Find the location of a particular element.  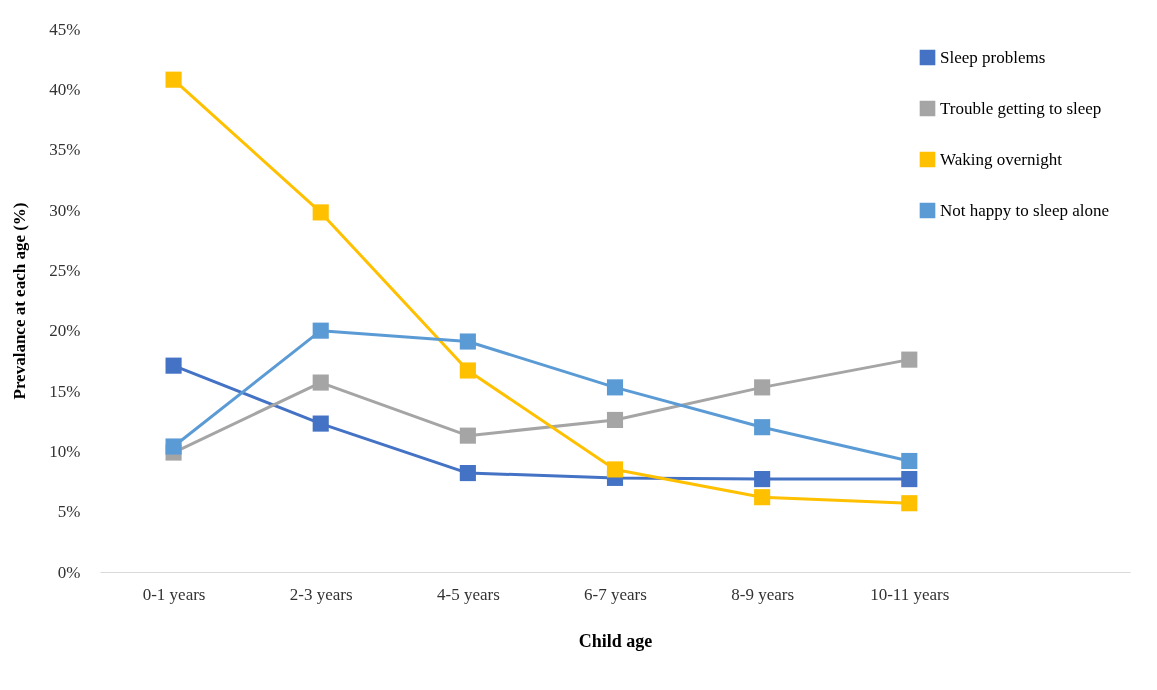

y-tick-label: 20% is located at coordinates (65, 331).